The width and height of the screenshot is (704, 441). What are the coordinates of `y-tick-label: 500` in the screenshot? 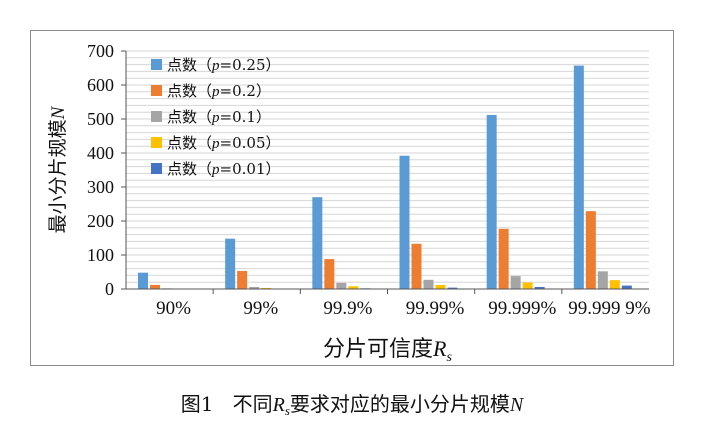 It's located at (100, 119).